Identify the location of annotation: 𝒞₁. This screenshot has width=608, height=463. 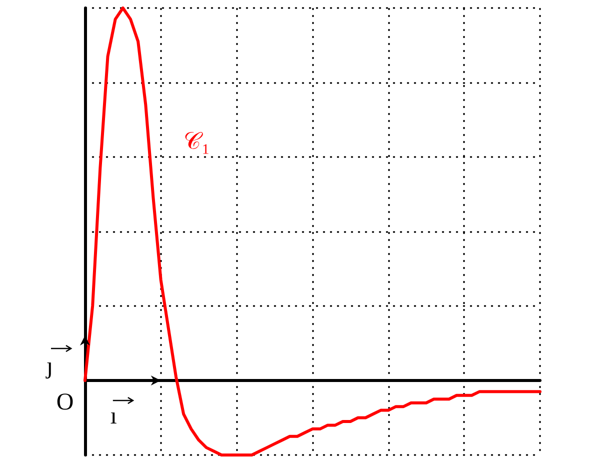
(197, 142).